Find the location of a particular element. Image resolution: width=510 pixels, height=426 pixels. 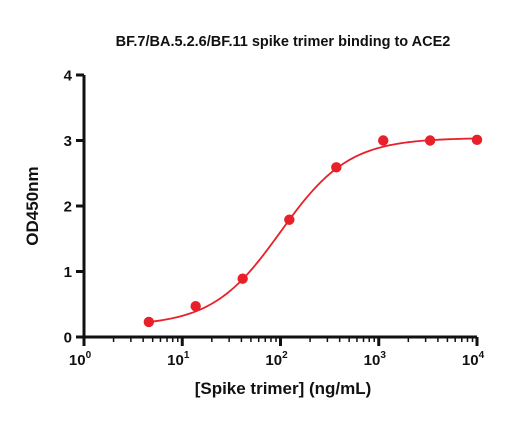

x-tick-exponent: 3 is located at coordinates (383, 355).